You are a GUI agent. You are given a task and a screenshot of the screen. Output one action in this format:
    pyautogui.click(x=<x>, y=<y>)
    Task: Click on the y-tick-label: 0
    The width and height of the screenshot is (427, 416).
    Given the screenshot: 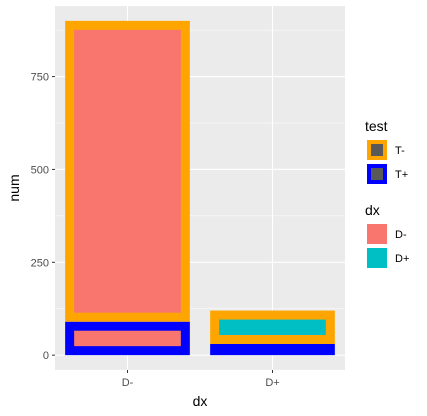 What is the action you would take?
    pyautogui.click(x=46, y=356)
    